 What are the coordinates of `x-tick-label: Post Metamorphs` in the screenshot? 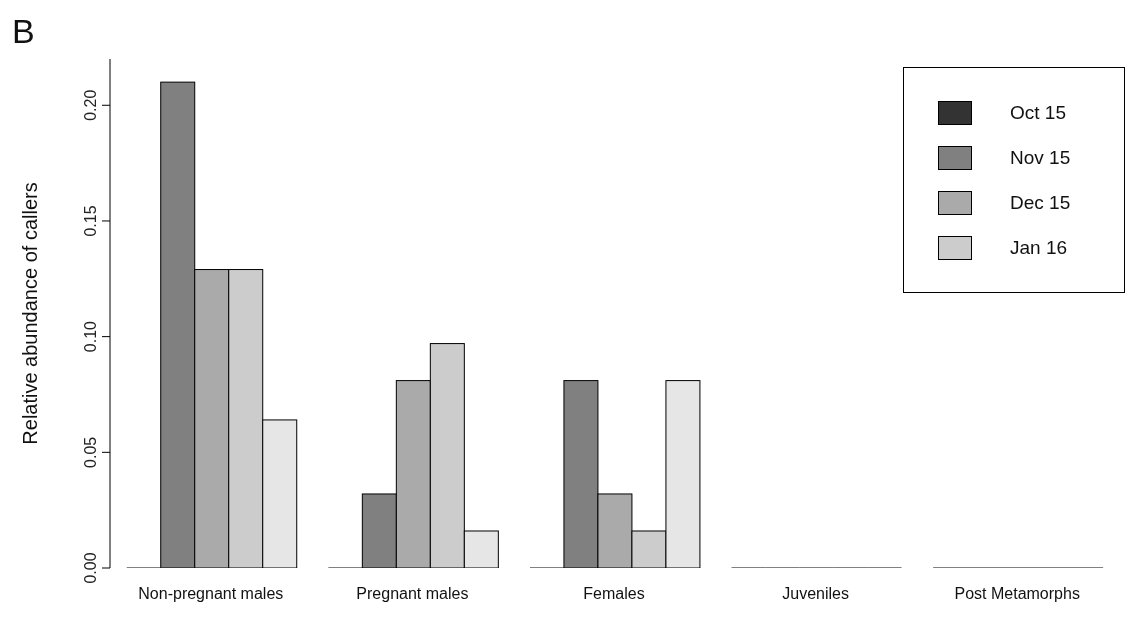 It's located at (1017, 594).